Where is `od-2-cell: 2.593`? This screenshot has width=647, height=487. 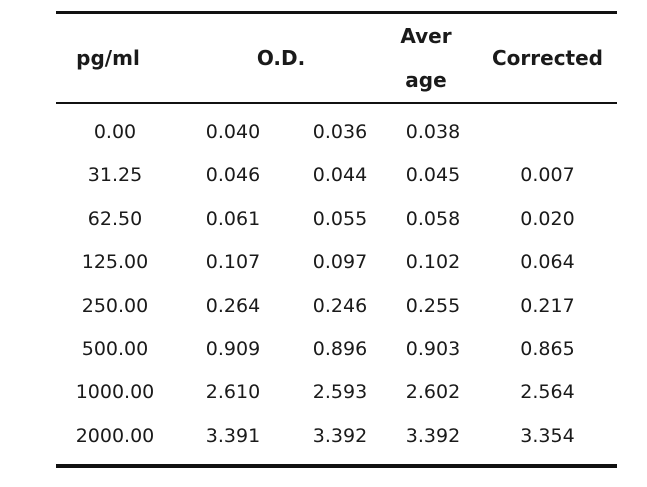
od-2-cell: 2.593 is located at coordinates (340, 392).